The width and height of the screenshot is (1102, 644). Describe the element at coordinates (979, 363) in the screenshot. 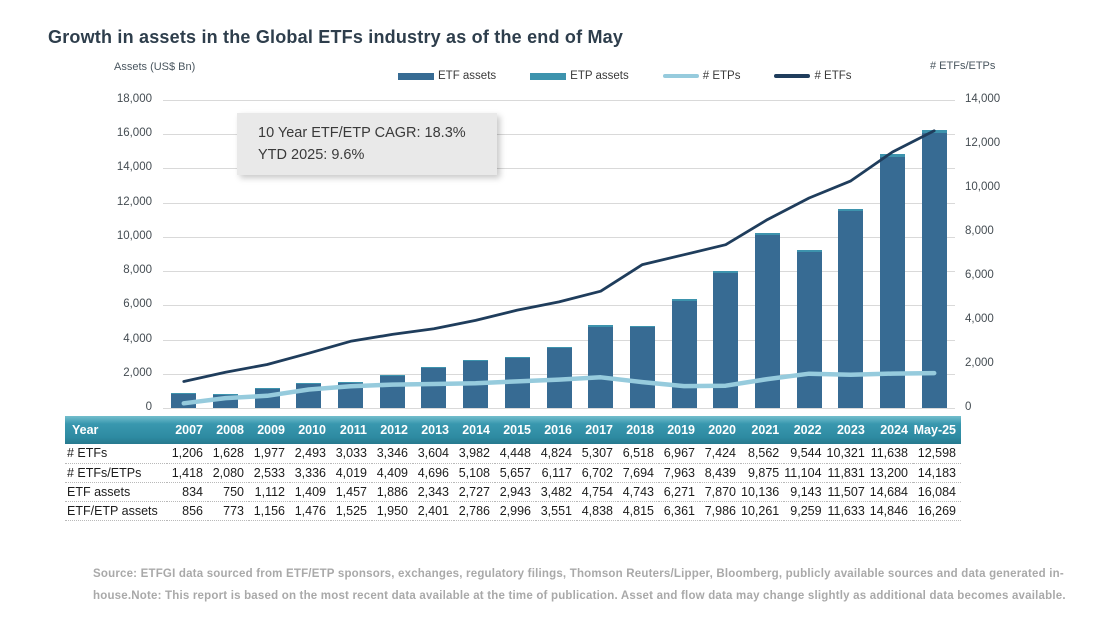

I see `y-axis-tick-right: 2,000` at that location.